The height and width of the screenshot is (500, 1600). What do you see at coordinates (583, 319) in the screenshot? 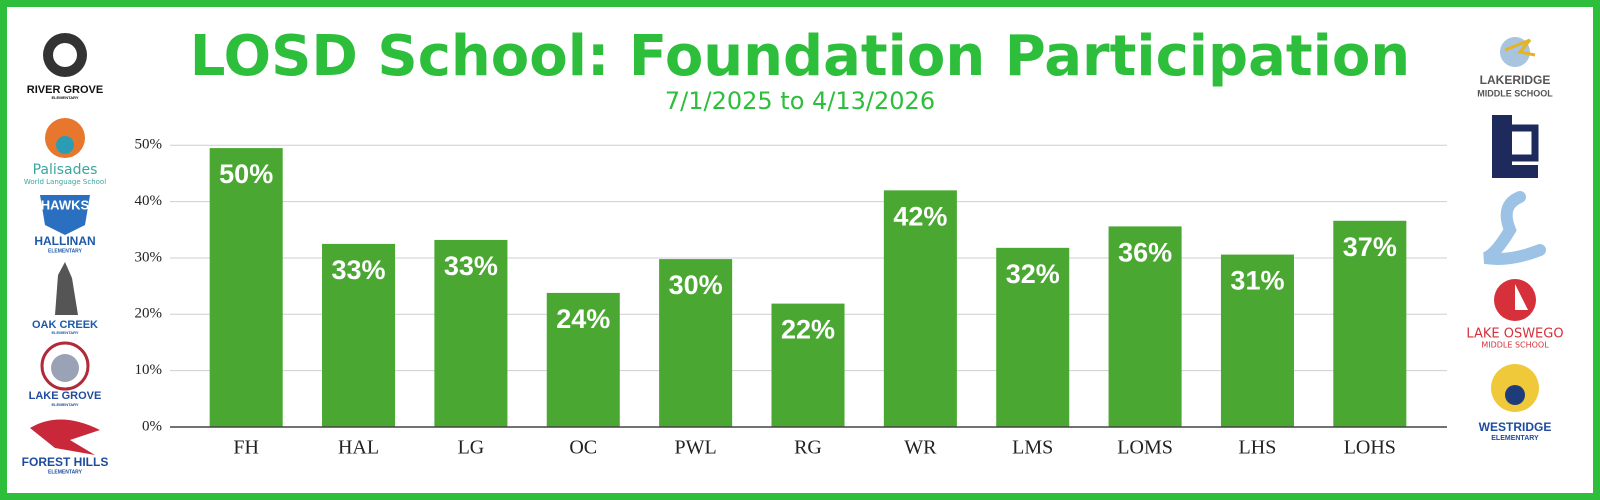
I see `value-label: 24%` at bounding box center [583, 319].